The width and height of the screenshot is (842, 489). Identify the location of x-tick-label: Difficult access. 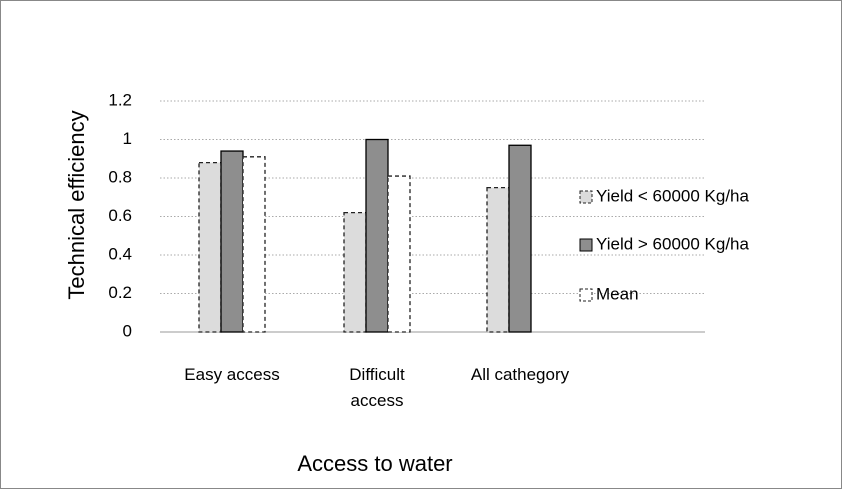
(377, 387).